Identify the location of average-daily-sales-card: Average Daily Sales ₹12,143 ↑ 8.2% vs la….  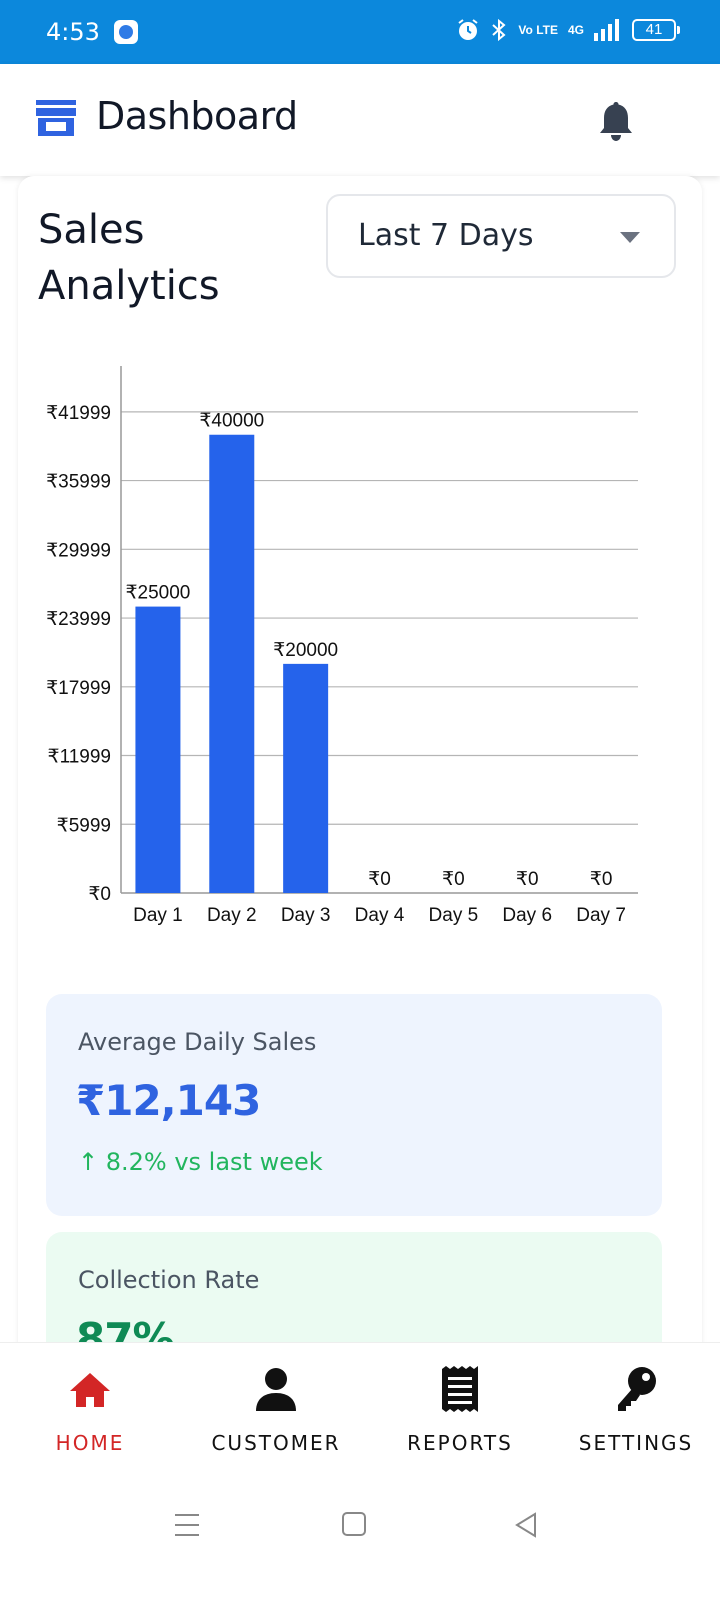
(354, 1105).